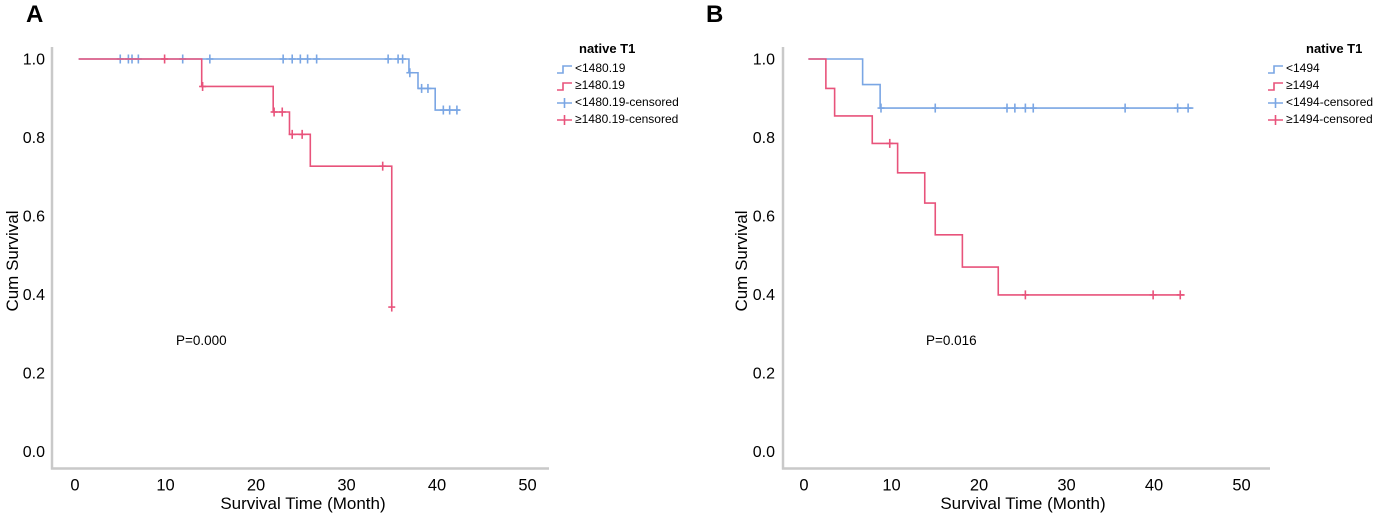 This screenshot has height=523, width=1394. I want to click on legend-entry: ≥1494, so click(1330, 85).